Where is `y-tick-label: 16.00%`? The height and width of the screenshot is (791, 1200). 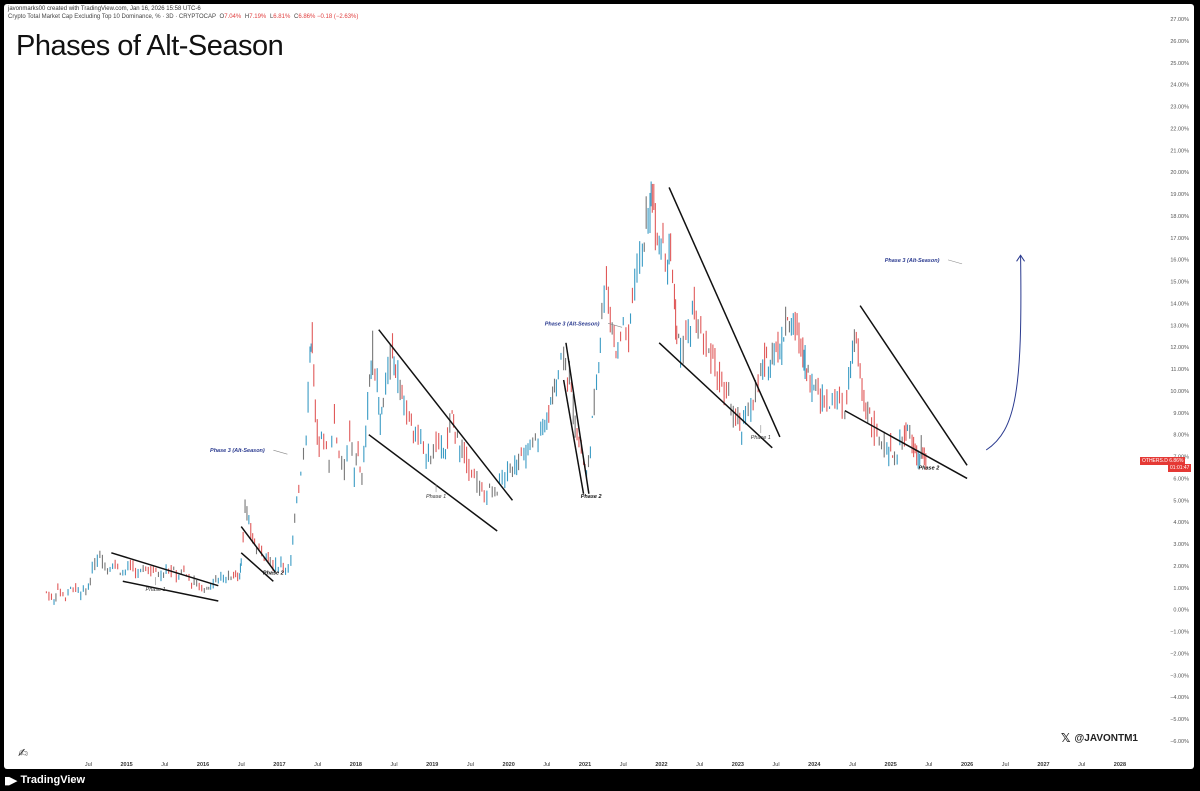
y-tick-label: 16.00% is located at coordinates (1179, 261).